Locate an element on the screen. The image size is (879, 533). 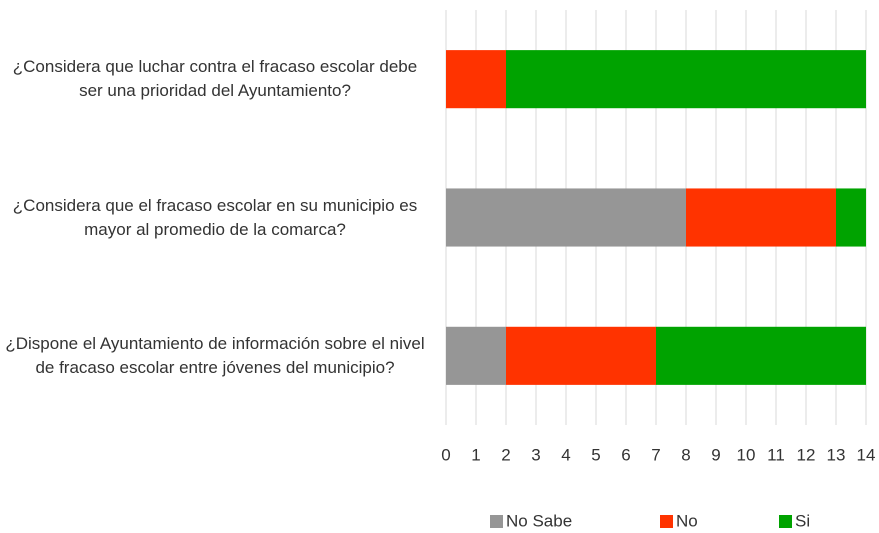
x-tick-label: 5 is located at coordinates (595, 454).